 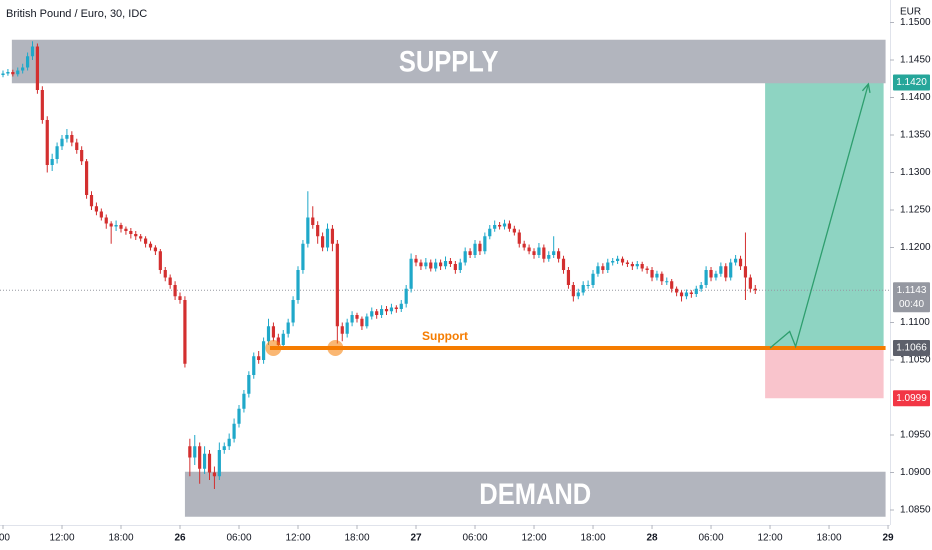 I want to click on zone-label: DEMAND, so click(x=535, y=493).